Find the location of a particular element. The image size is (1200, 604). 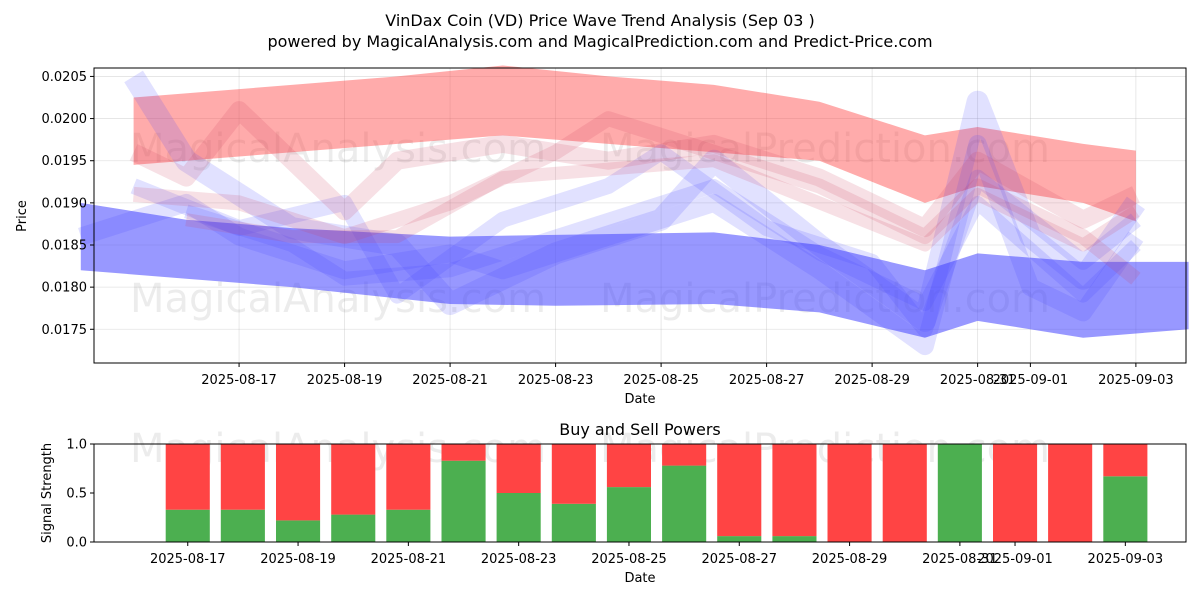

price-y-tick-label: 0.0190 is located at coordinates (65, 203).